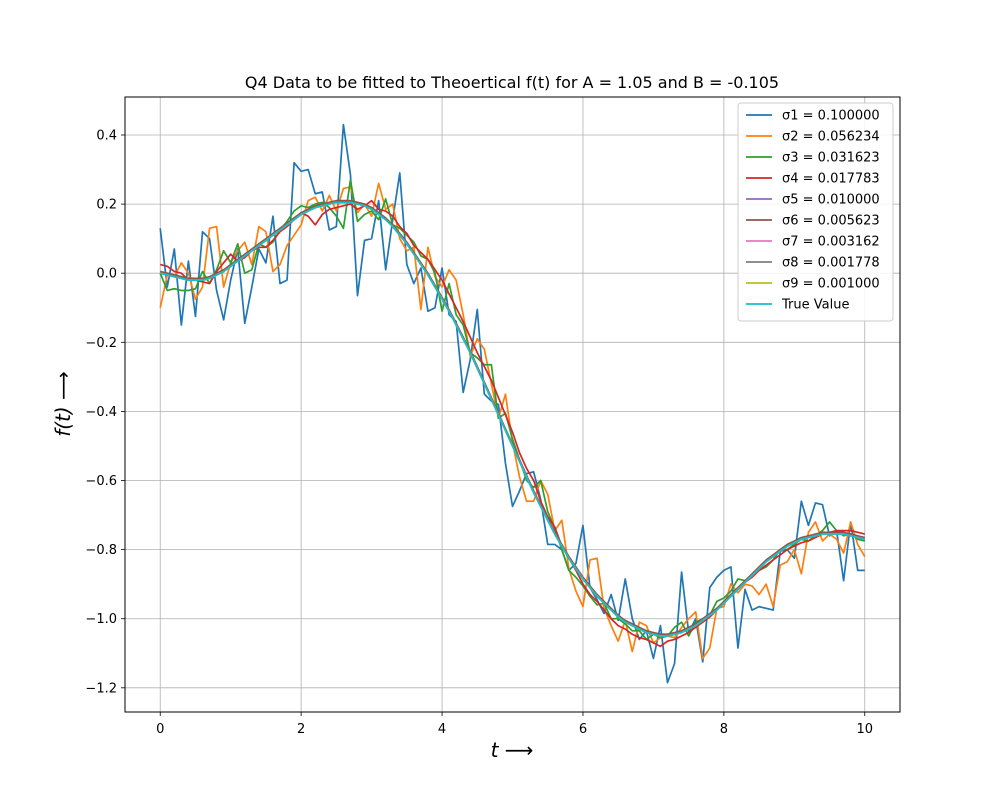  I want to click on y-tick-label: 0.0, so click(106, 274).